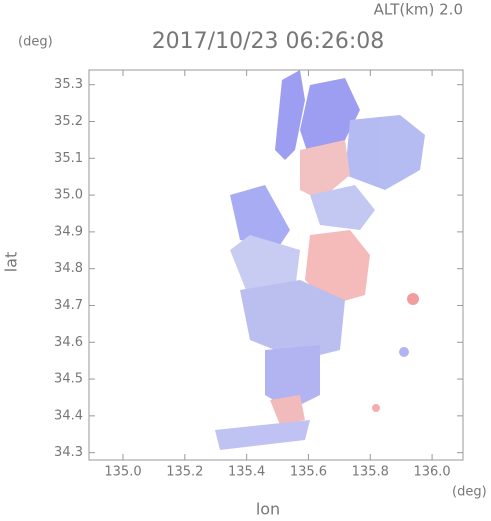 The height and width of the screenshot is (521, 491). Describe the element at coordinates (68, 121) in the screenshot. I see `y-tick-label: 35.2` at that location.